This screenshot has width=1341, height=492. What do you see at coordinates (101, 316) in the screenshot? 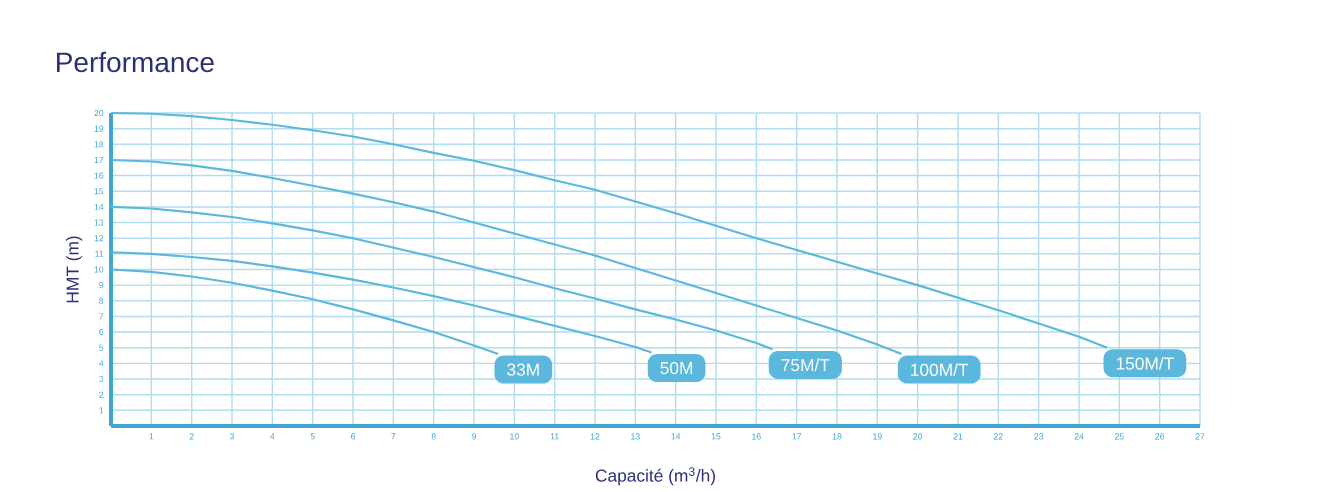
I see `y-tick-label: 7` at bounding box center [101, 316].